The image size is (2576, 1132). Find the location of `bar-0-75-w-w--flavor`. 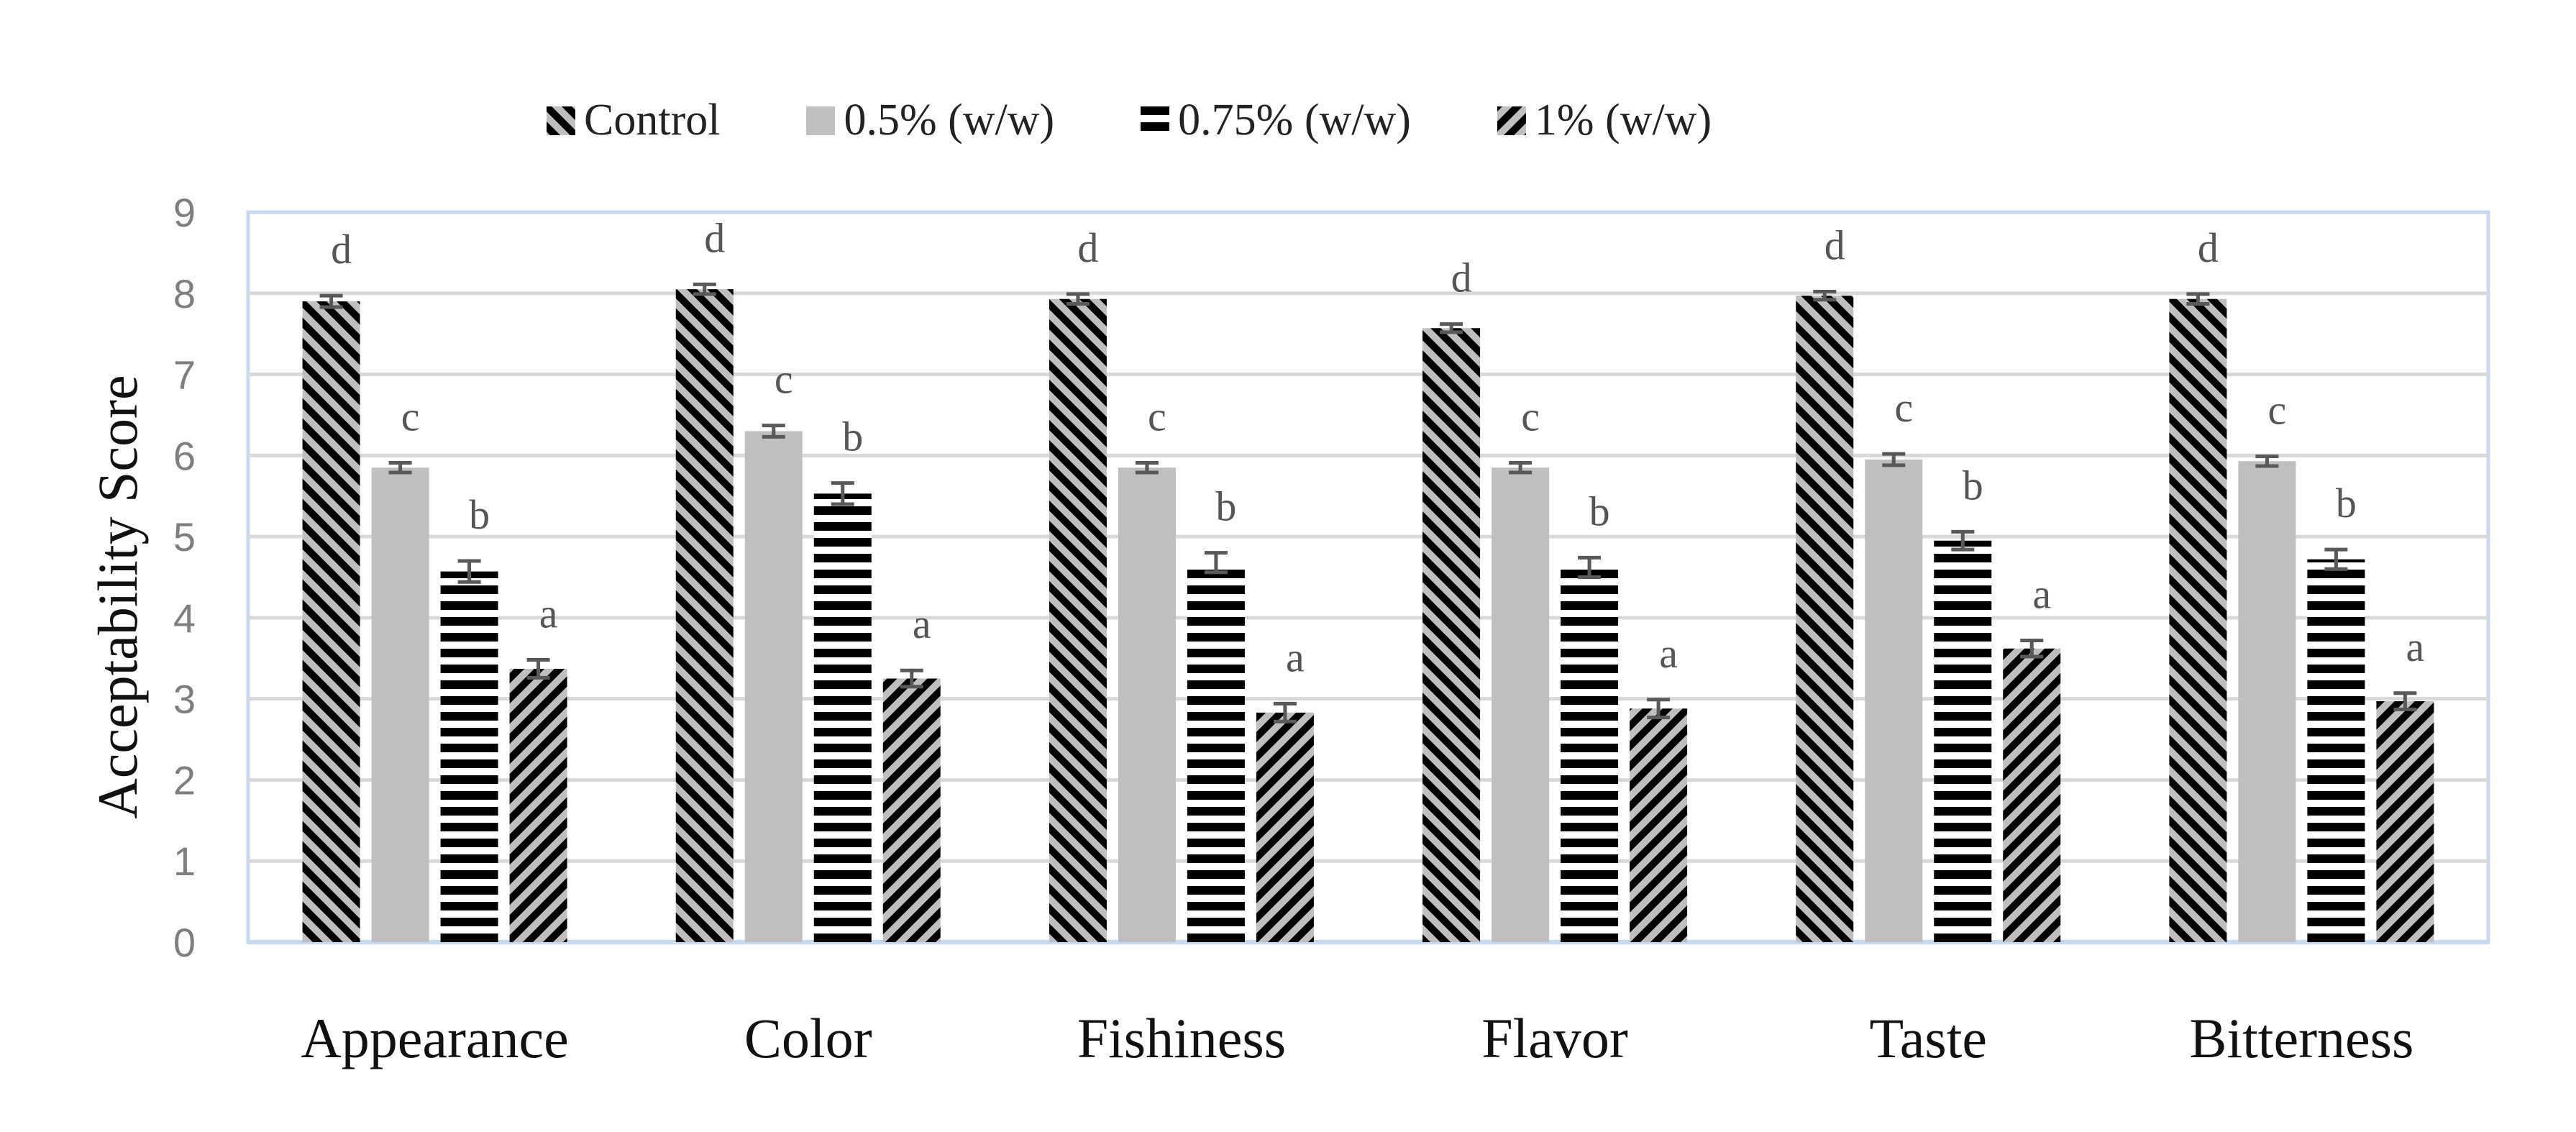

bar-0-75-w-w--flavor is located at coordinates (1590, 754).